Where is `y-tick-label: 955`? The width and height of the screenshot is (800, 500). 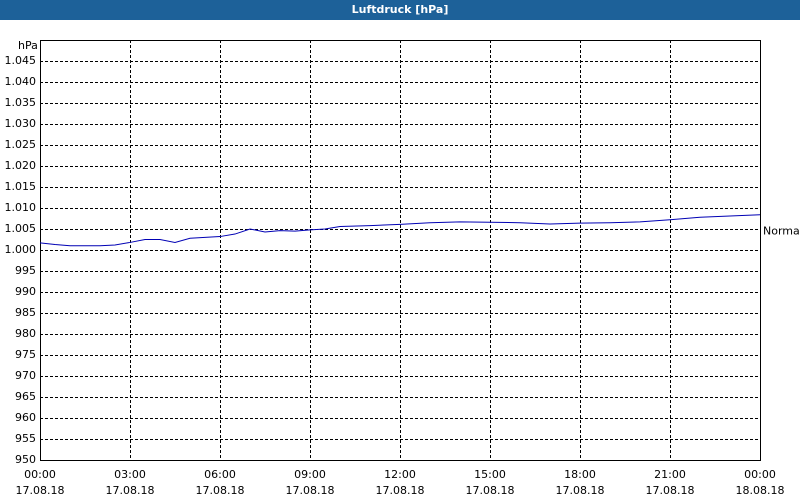
y-tick-label: 955 is located at coordinates (25, 438).